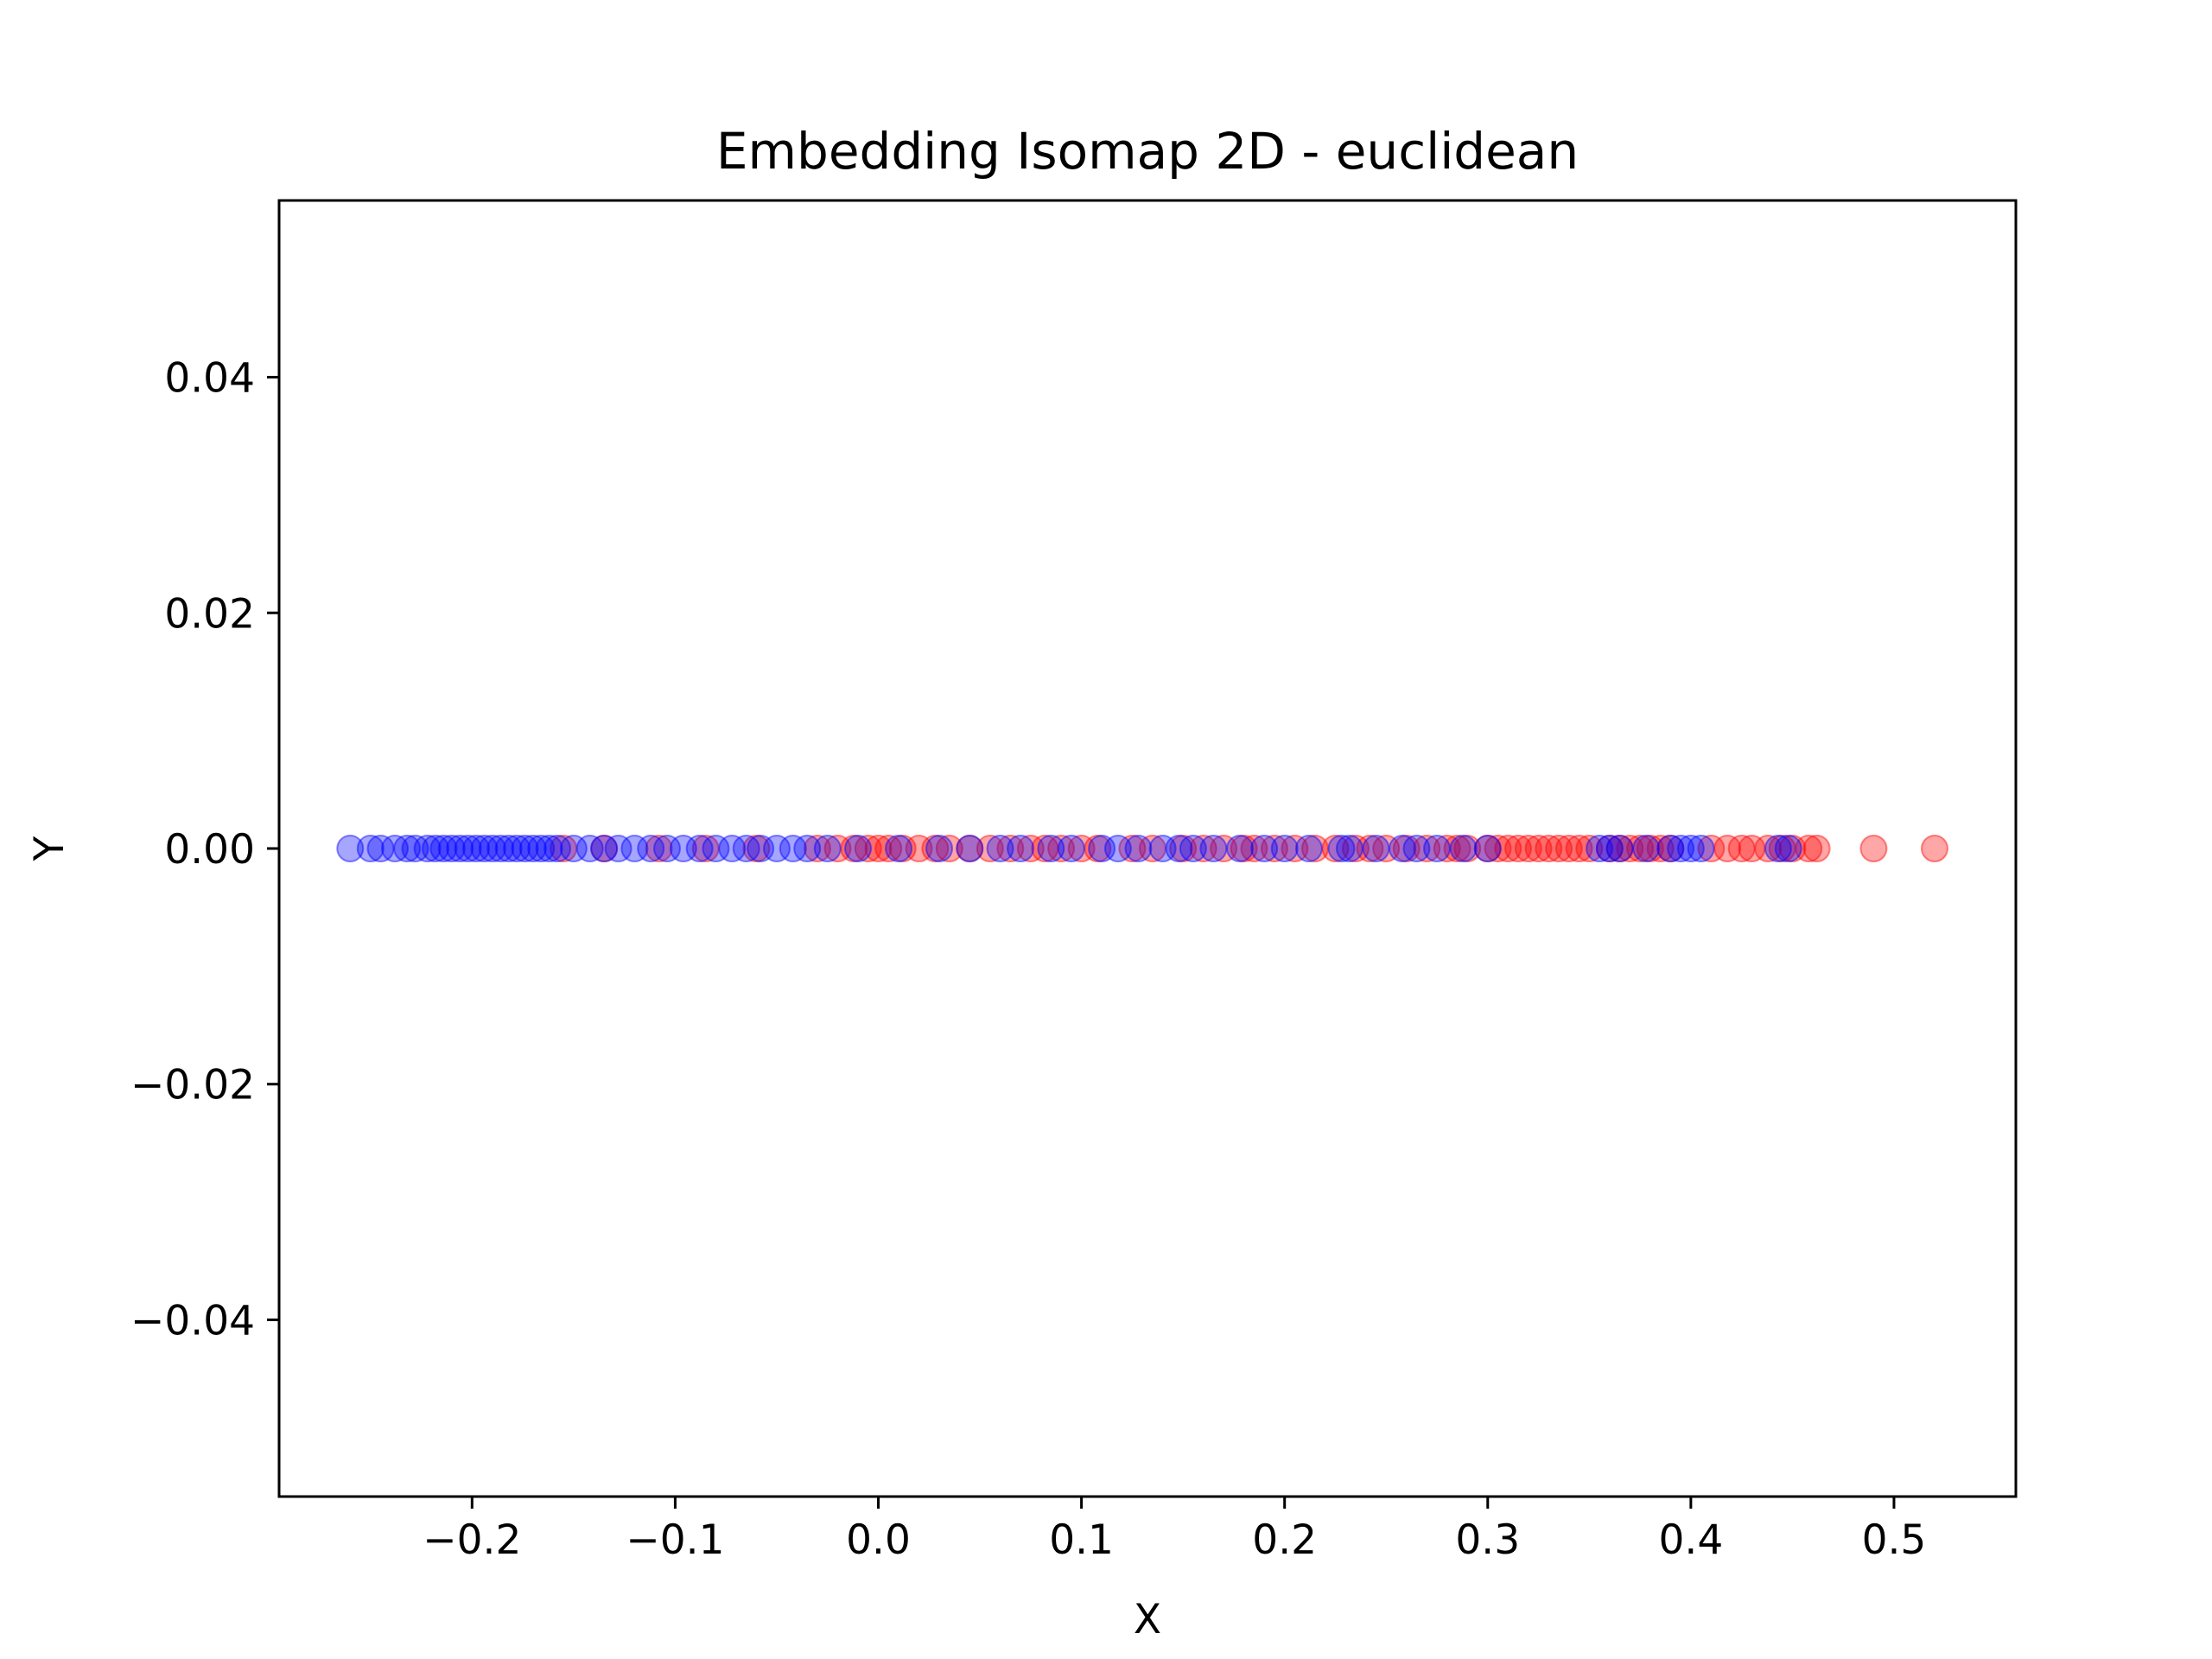 This screenshot has height=1659, width=2212. Describe the element at coordinates (472, 1540) in the screenshot. I see `x-tick-label: −0.2` at that location.